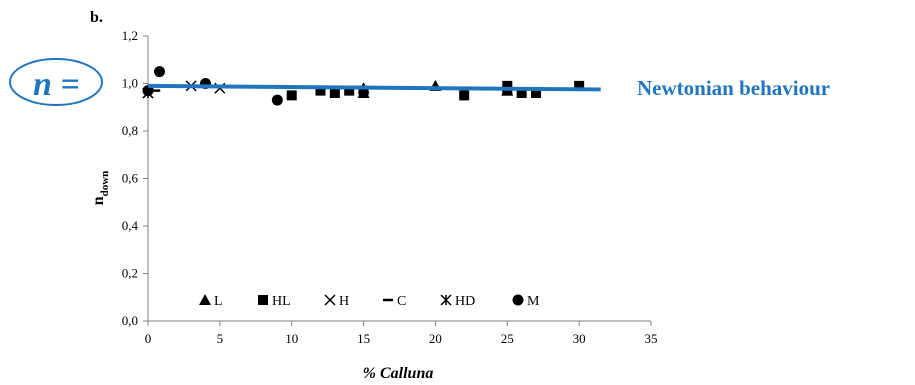 The height and width of the screenshot is (385, 915). Describe the element at coordinates (281, 301) in the screenshot. I see `legend-label-hl: HL` at that location.